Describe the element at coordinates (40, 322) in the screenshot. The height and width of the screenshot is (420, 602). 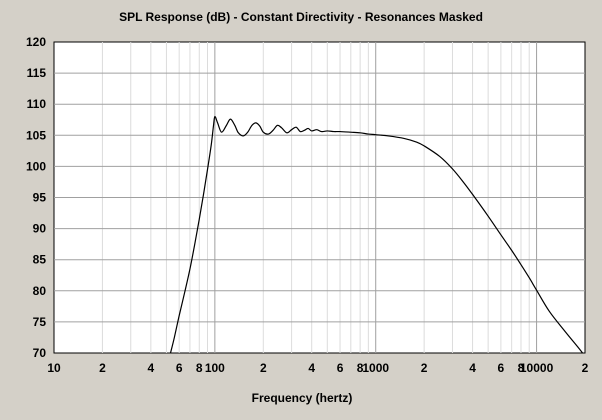
I see `y-tick-label: 75` at that location.